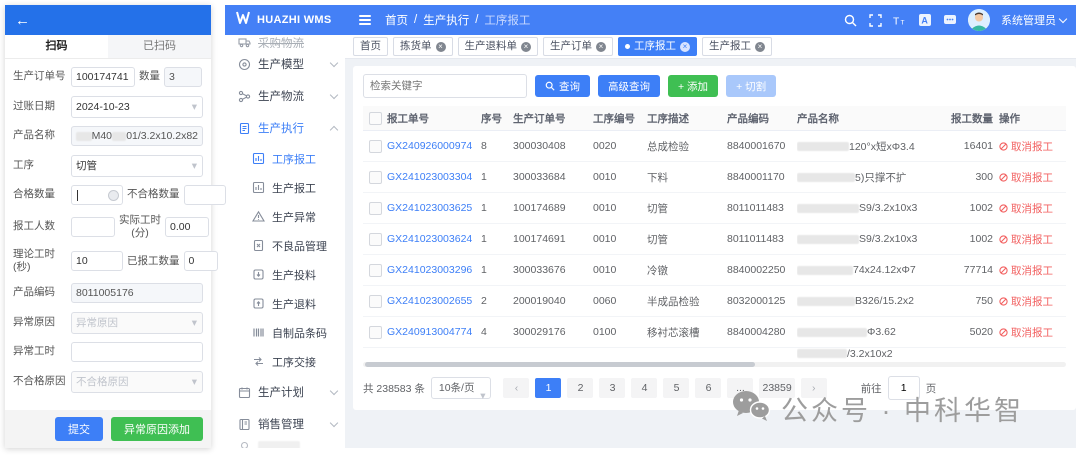  I want to click on qty-input, so click(183, 77).